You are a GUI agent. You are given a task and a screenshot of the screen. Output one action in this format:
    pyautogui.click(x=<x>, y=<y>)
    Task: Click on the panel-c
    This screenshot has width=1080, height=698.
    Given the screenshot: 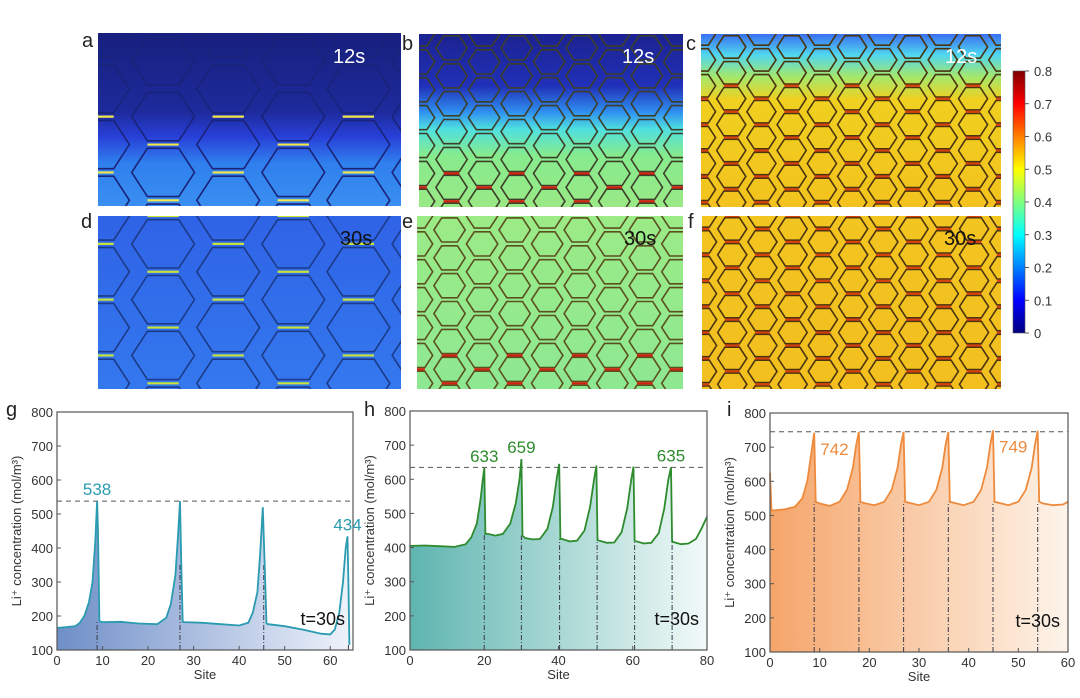 What is the action you would take?
    pyautogui.click(x=851, y=108)
    